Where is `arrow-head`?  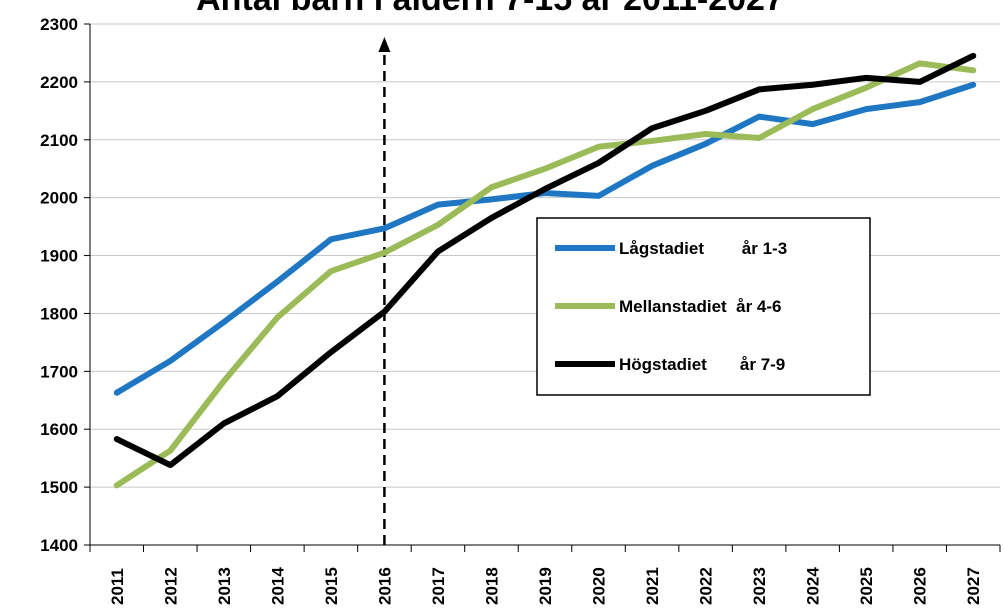
arrow-head is located at coordinates (384, 44).